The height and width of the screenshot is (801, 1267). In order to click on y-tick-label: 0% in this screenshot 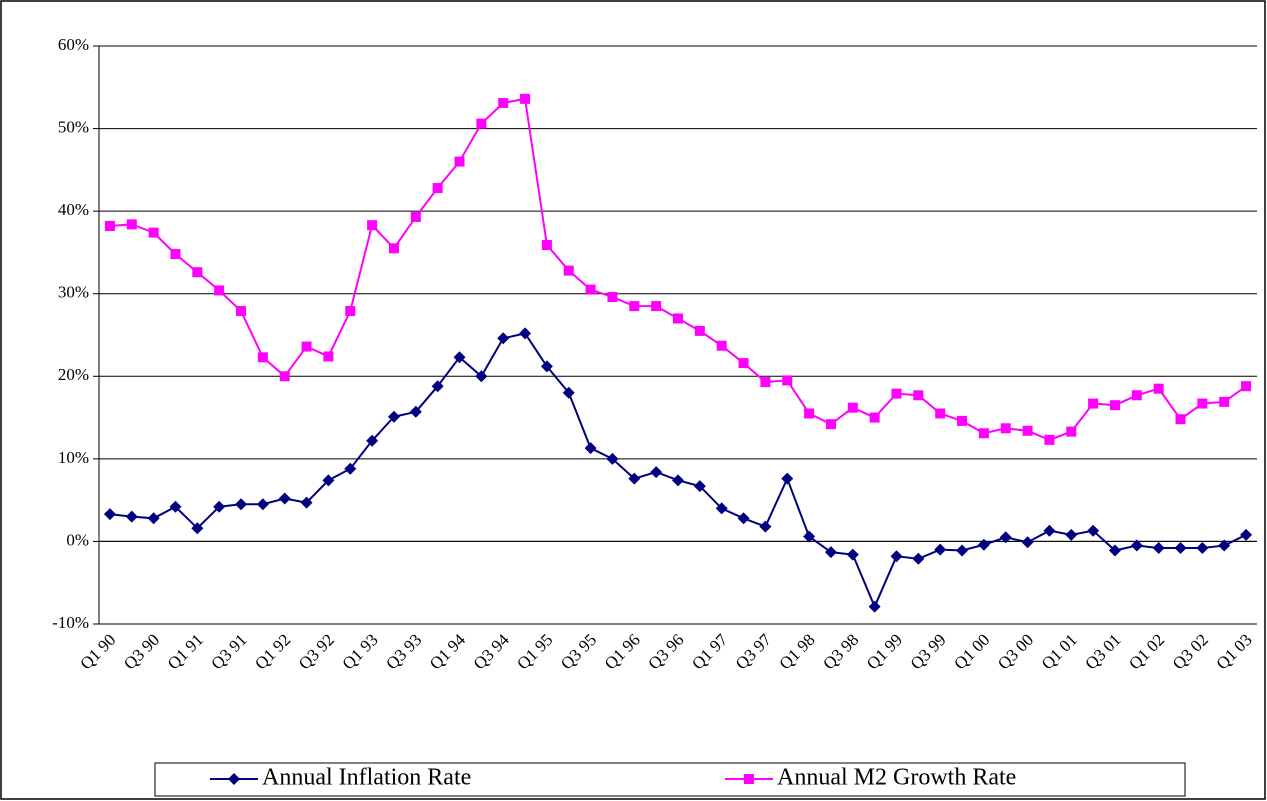, I will do `click(77, 539)`.